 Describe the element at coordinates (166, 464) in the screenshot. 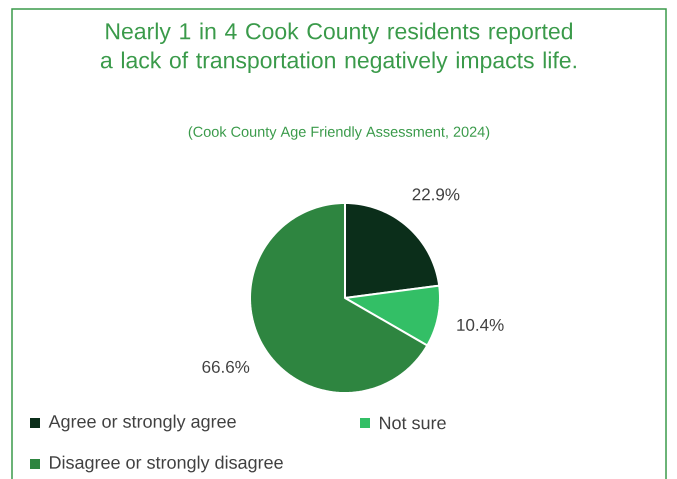

I see `legend-label: Disagree or strongly disagree` at that location.